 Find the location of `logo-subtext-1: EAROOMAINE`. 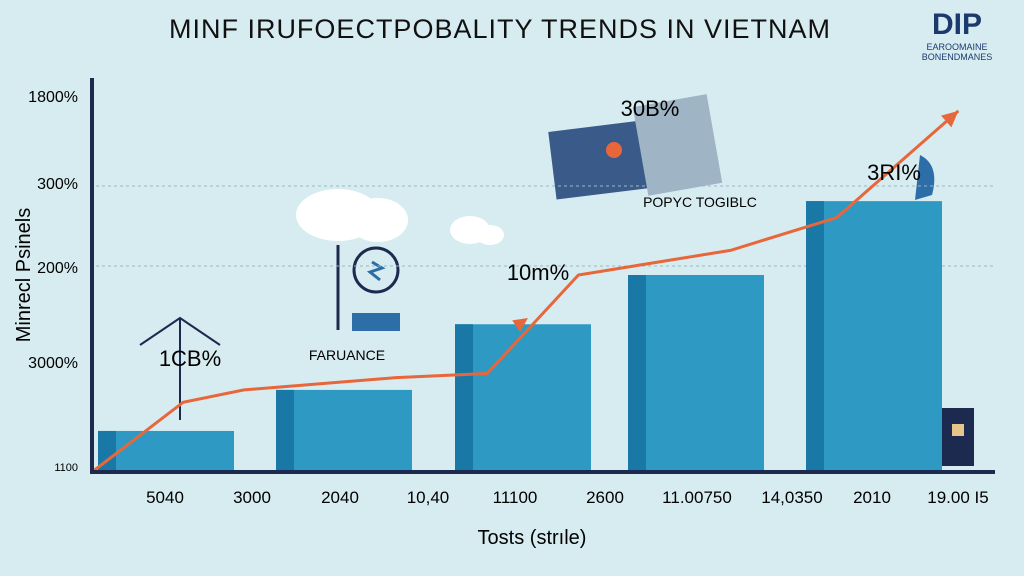

logo-subtext-1: EAROOMAINE is located at coordinates (957, 47).